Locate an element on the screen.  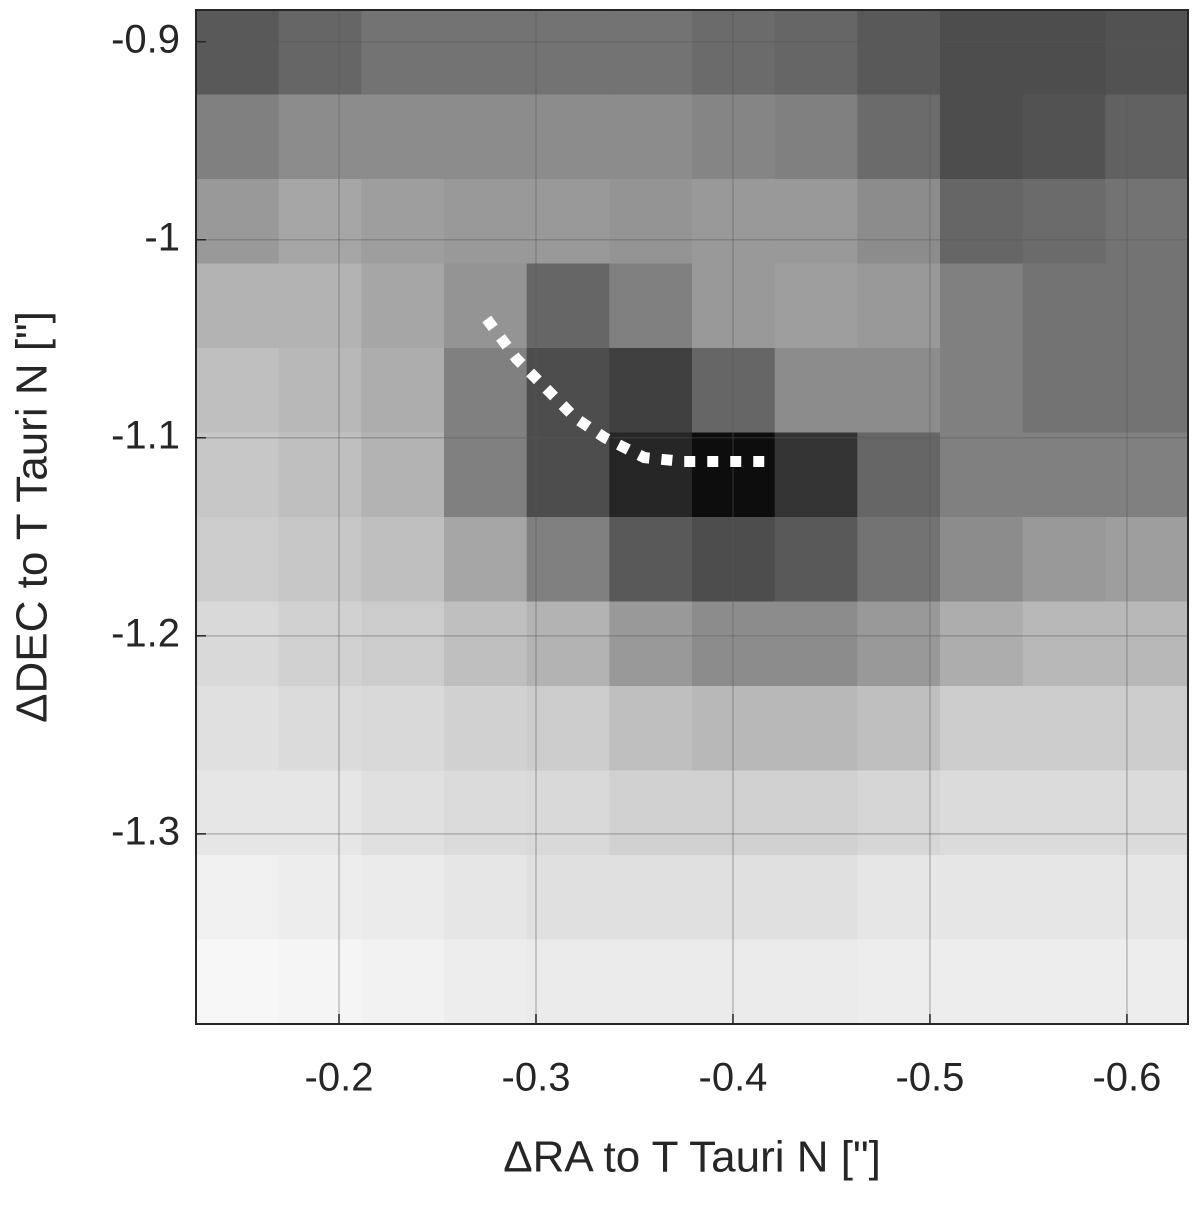
y-axis-label: ΔDEC to T Tauri N ["] is located at coordinates (32, 517).